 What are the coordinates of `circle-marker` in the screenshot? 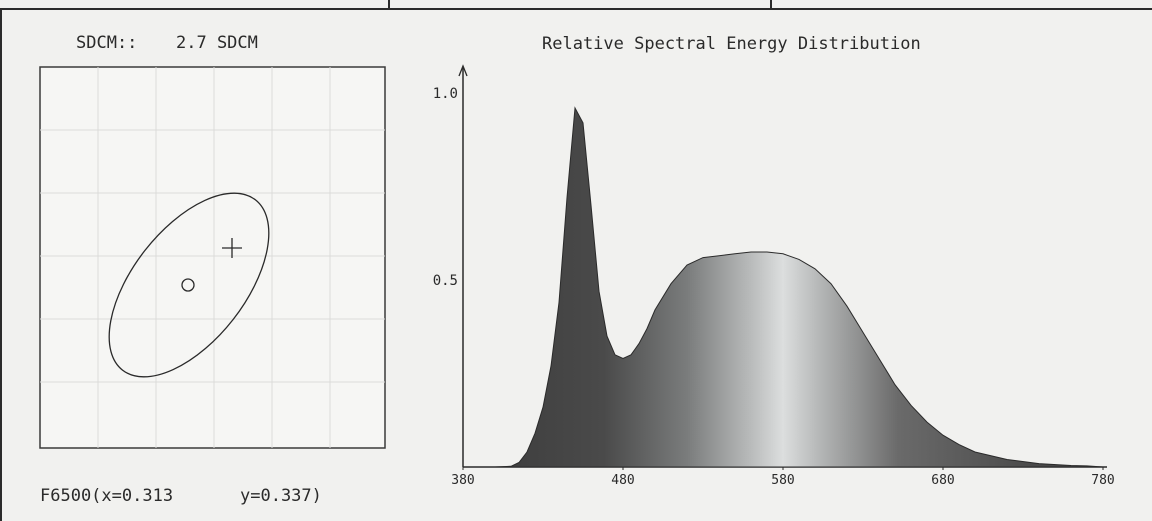 It's located at (188, 285).